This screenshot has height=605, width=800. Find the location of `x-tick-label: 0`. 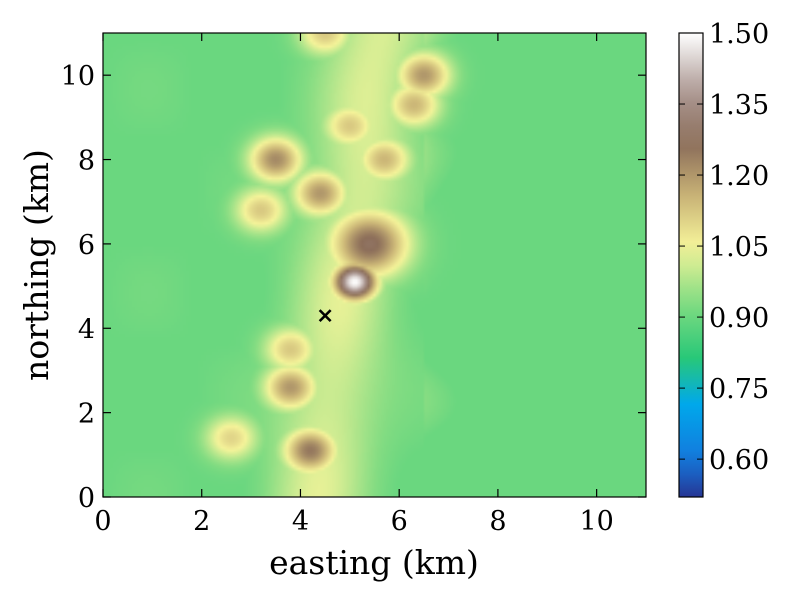

x-tick-label: 0 is located at coordinates (102, 521).